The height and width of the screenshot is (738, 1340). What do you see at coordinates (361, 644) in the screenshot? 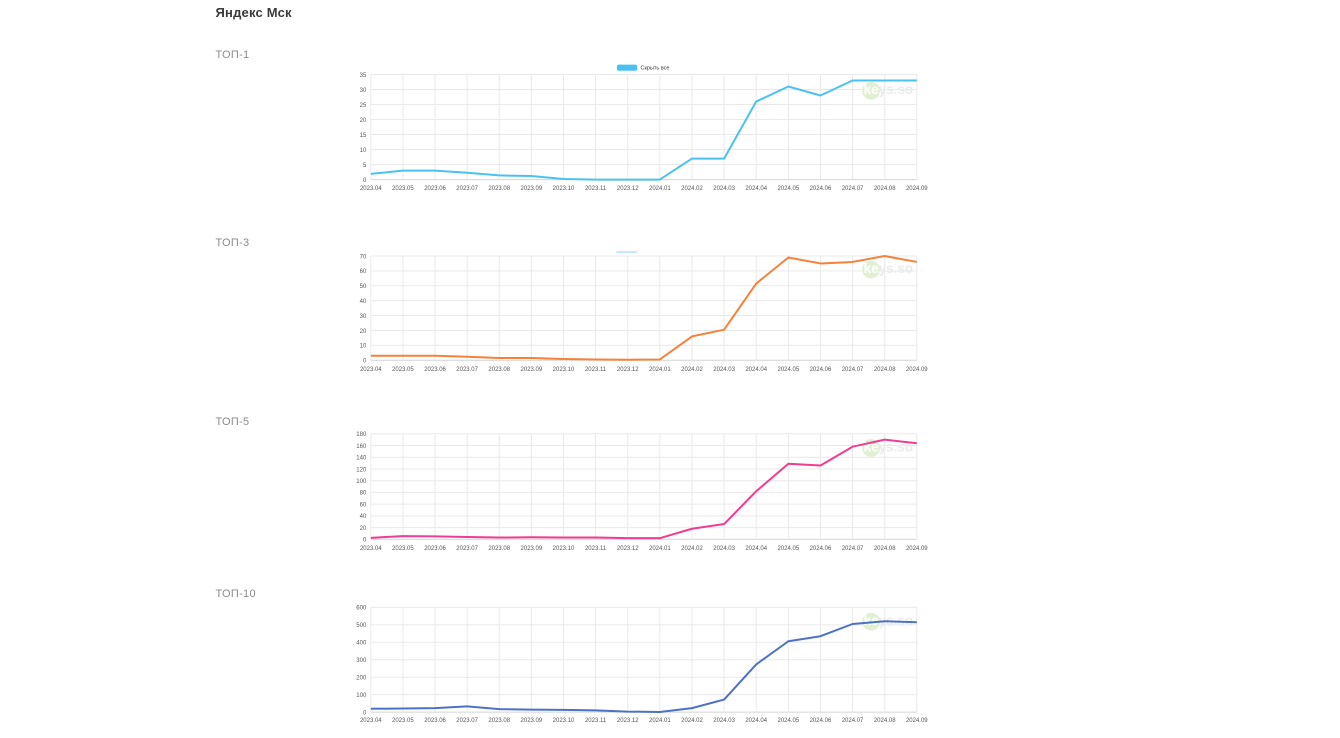
I see `svg-text: 400` at bounding box center [361, 644].